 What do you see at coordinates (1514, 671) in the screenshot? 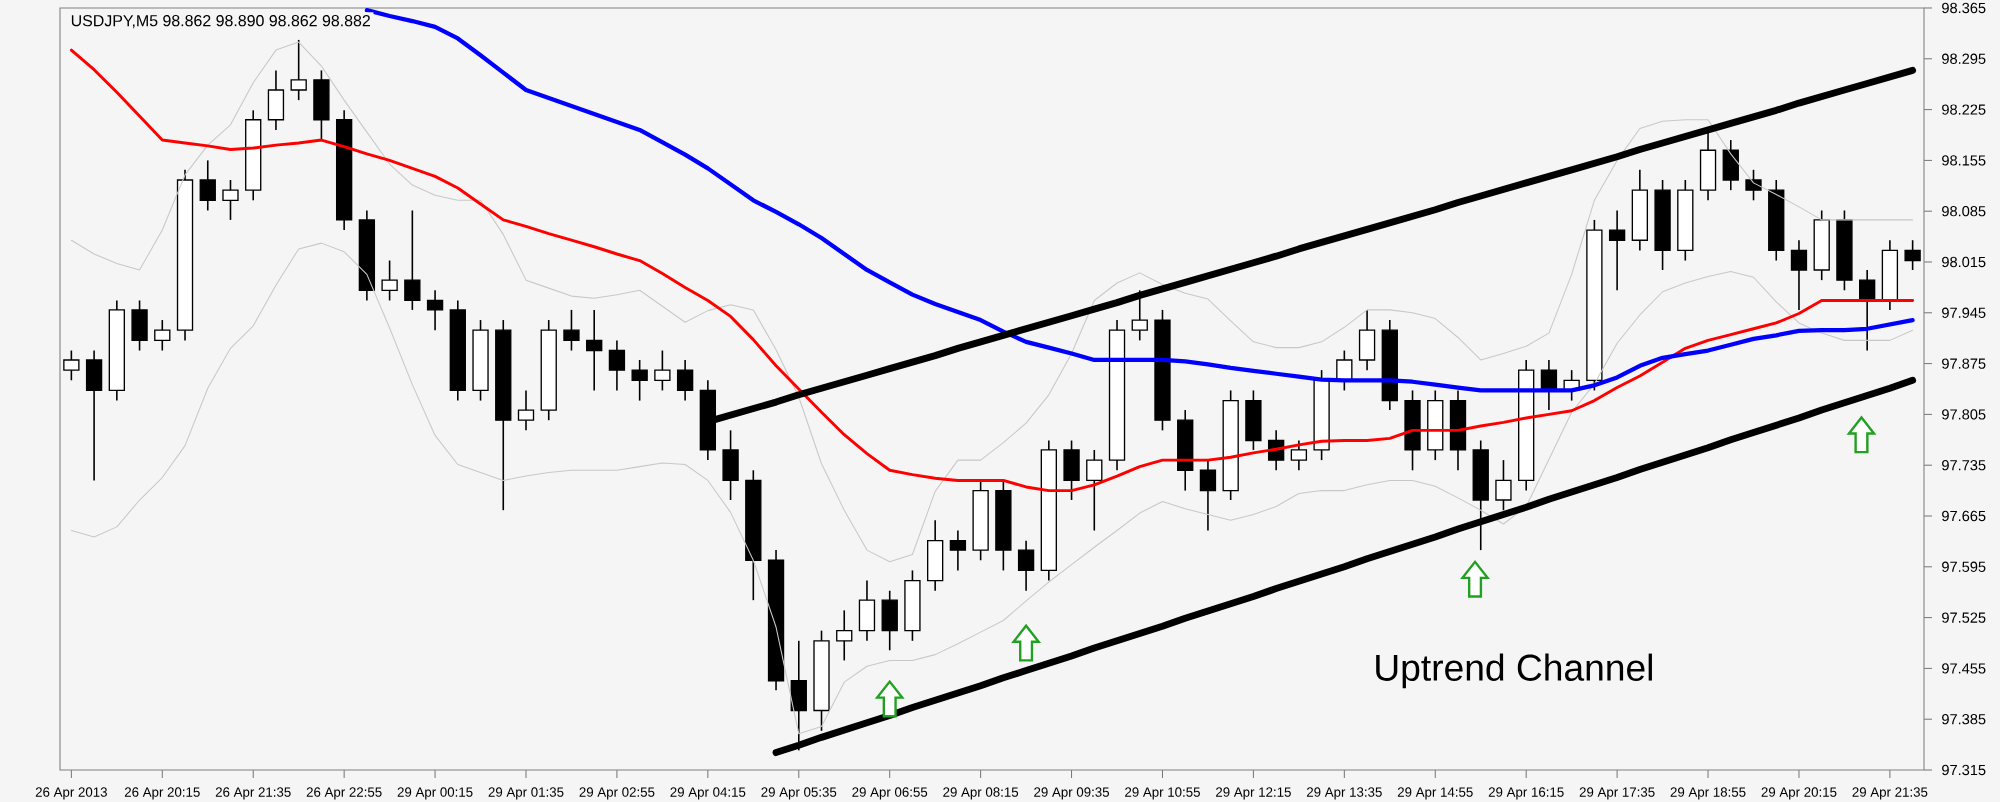
I see `annotation: Uptrend Channel` at bounding box center [1514, 671].